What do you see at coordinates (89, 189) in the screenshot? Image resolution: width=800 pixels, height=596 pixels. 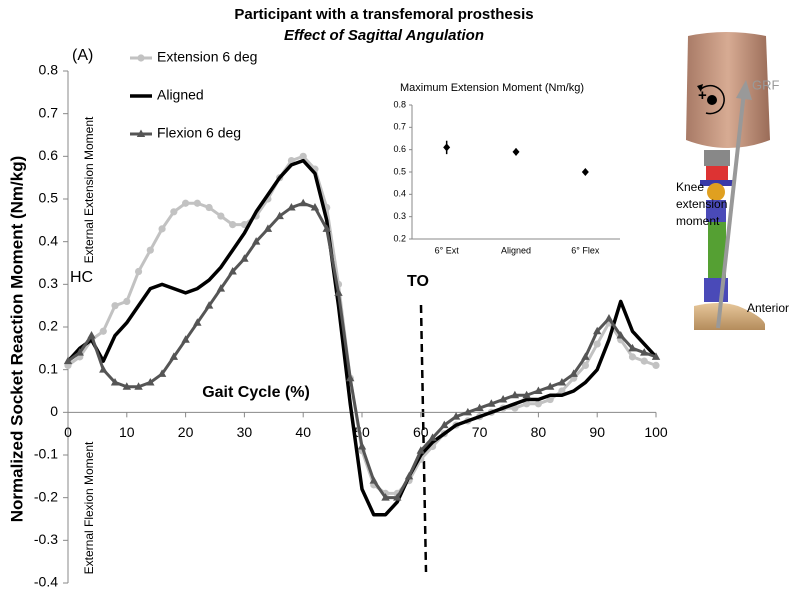 I see `annotation: External Extension Moment` at bounding box center [89, 189].